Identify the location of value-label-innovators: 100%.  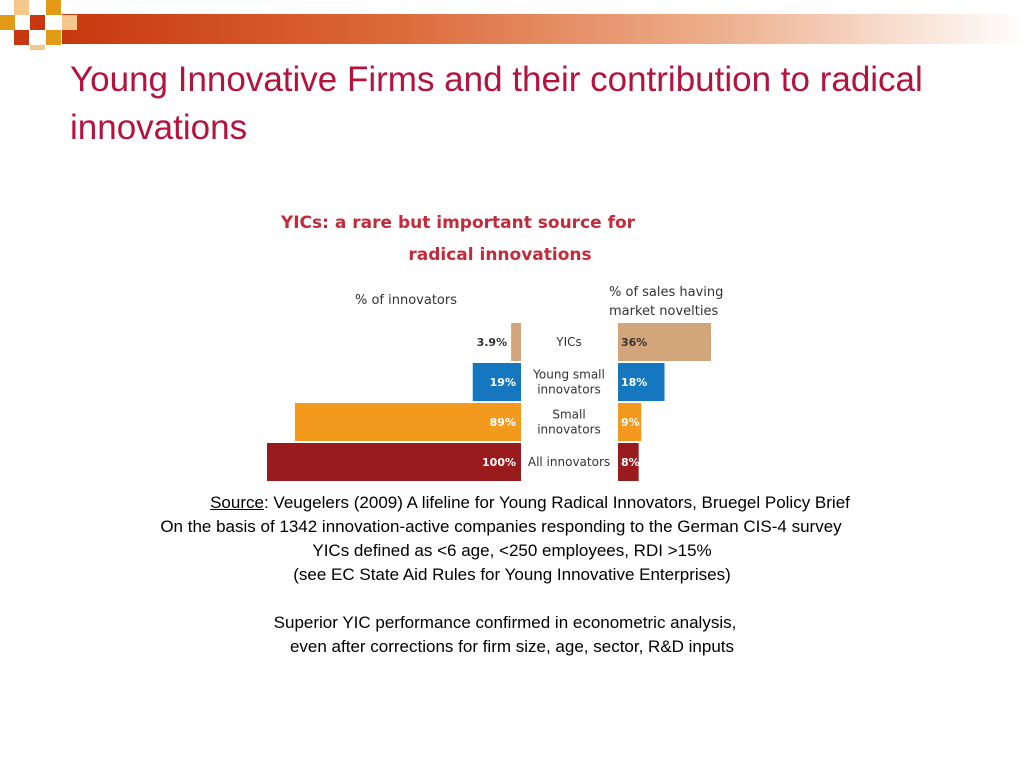
(499, 462).